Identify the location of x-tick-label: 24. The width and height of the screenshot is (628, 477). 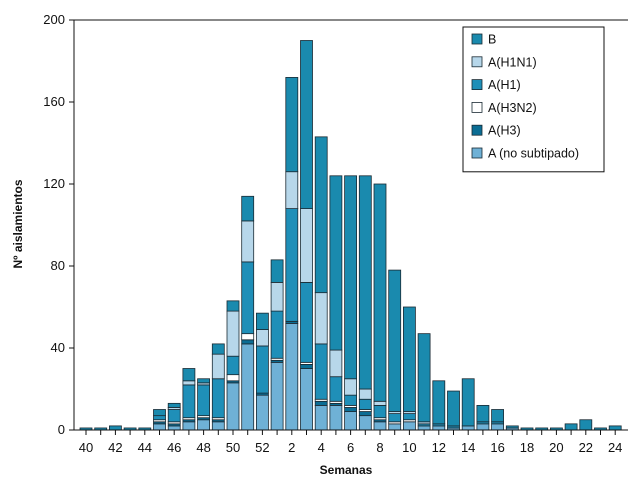
(615, 447).